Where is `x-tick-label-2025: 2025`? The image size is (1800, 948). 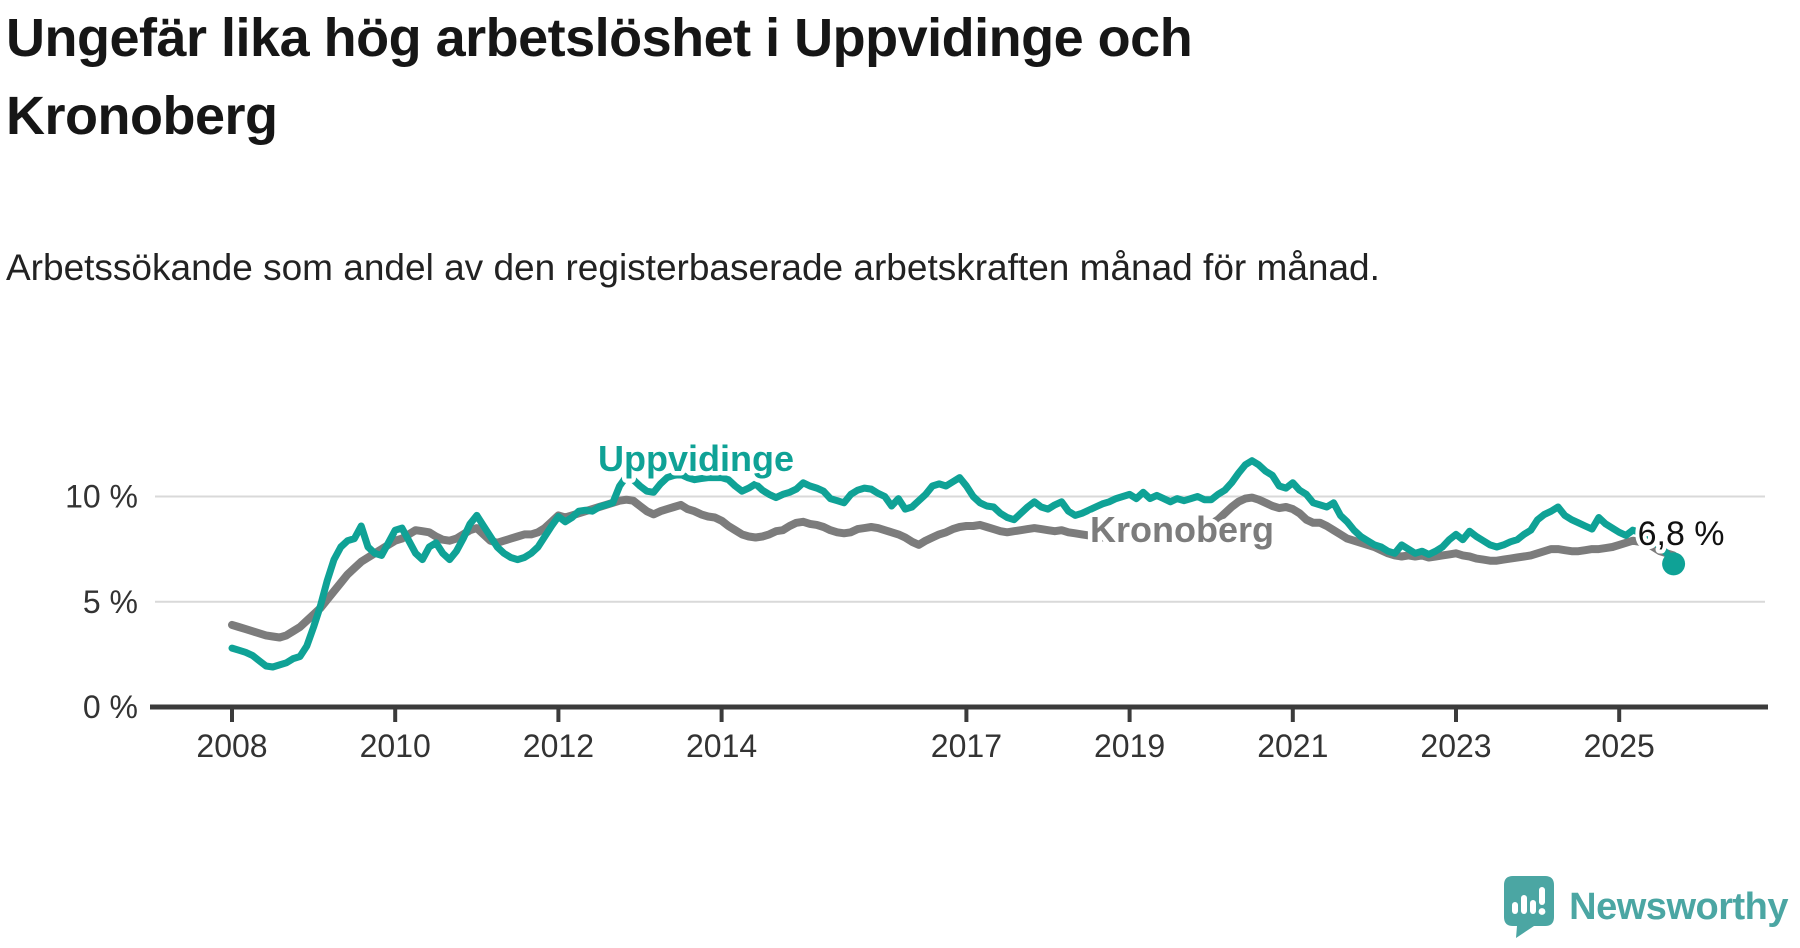
x-tick-label-2025: 2025 is located at coordinates (1619, 746).